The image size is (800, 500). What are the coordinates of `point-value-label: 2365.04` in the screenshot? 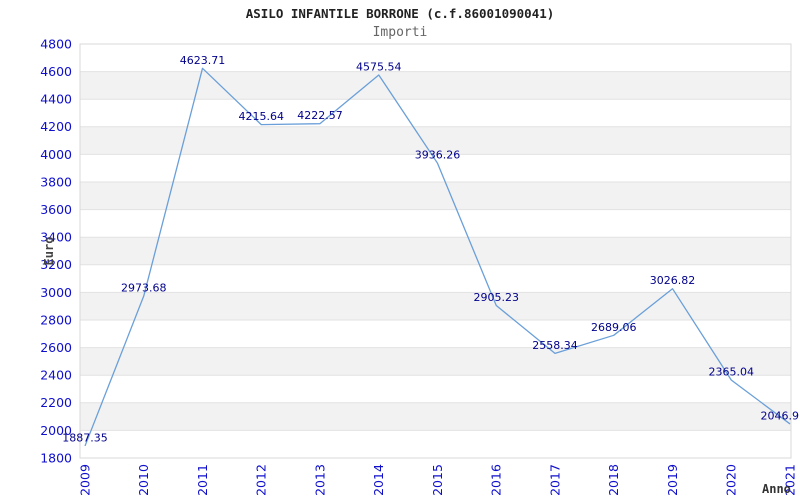 It's located at (732, 372).